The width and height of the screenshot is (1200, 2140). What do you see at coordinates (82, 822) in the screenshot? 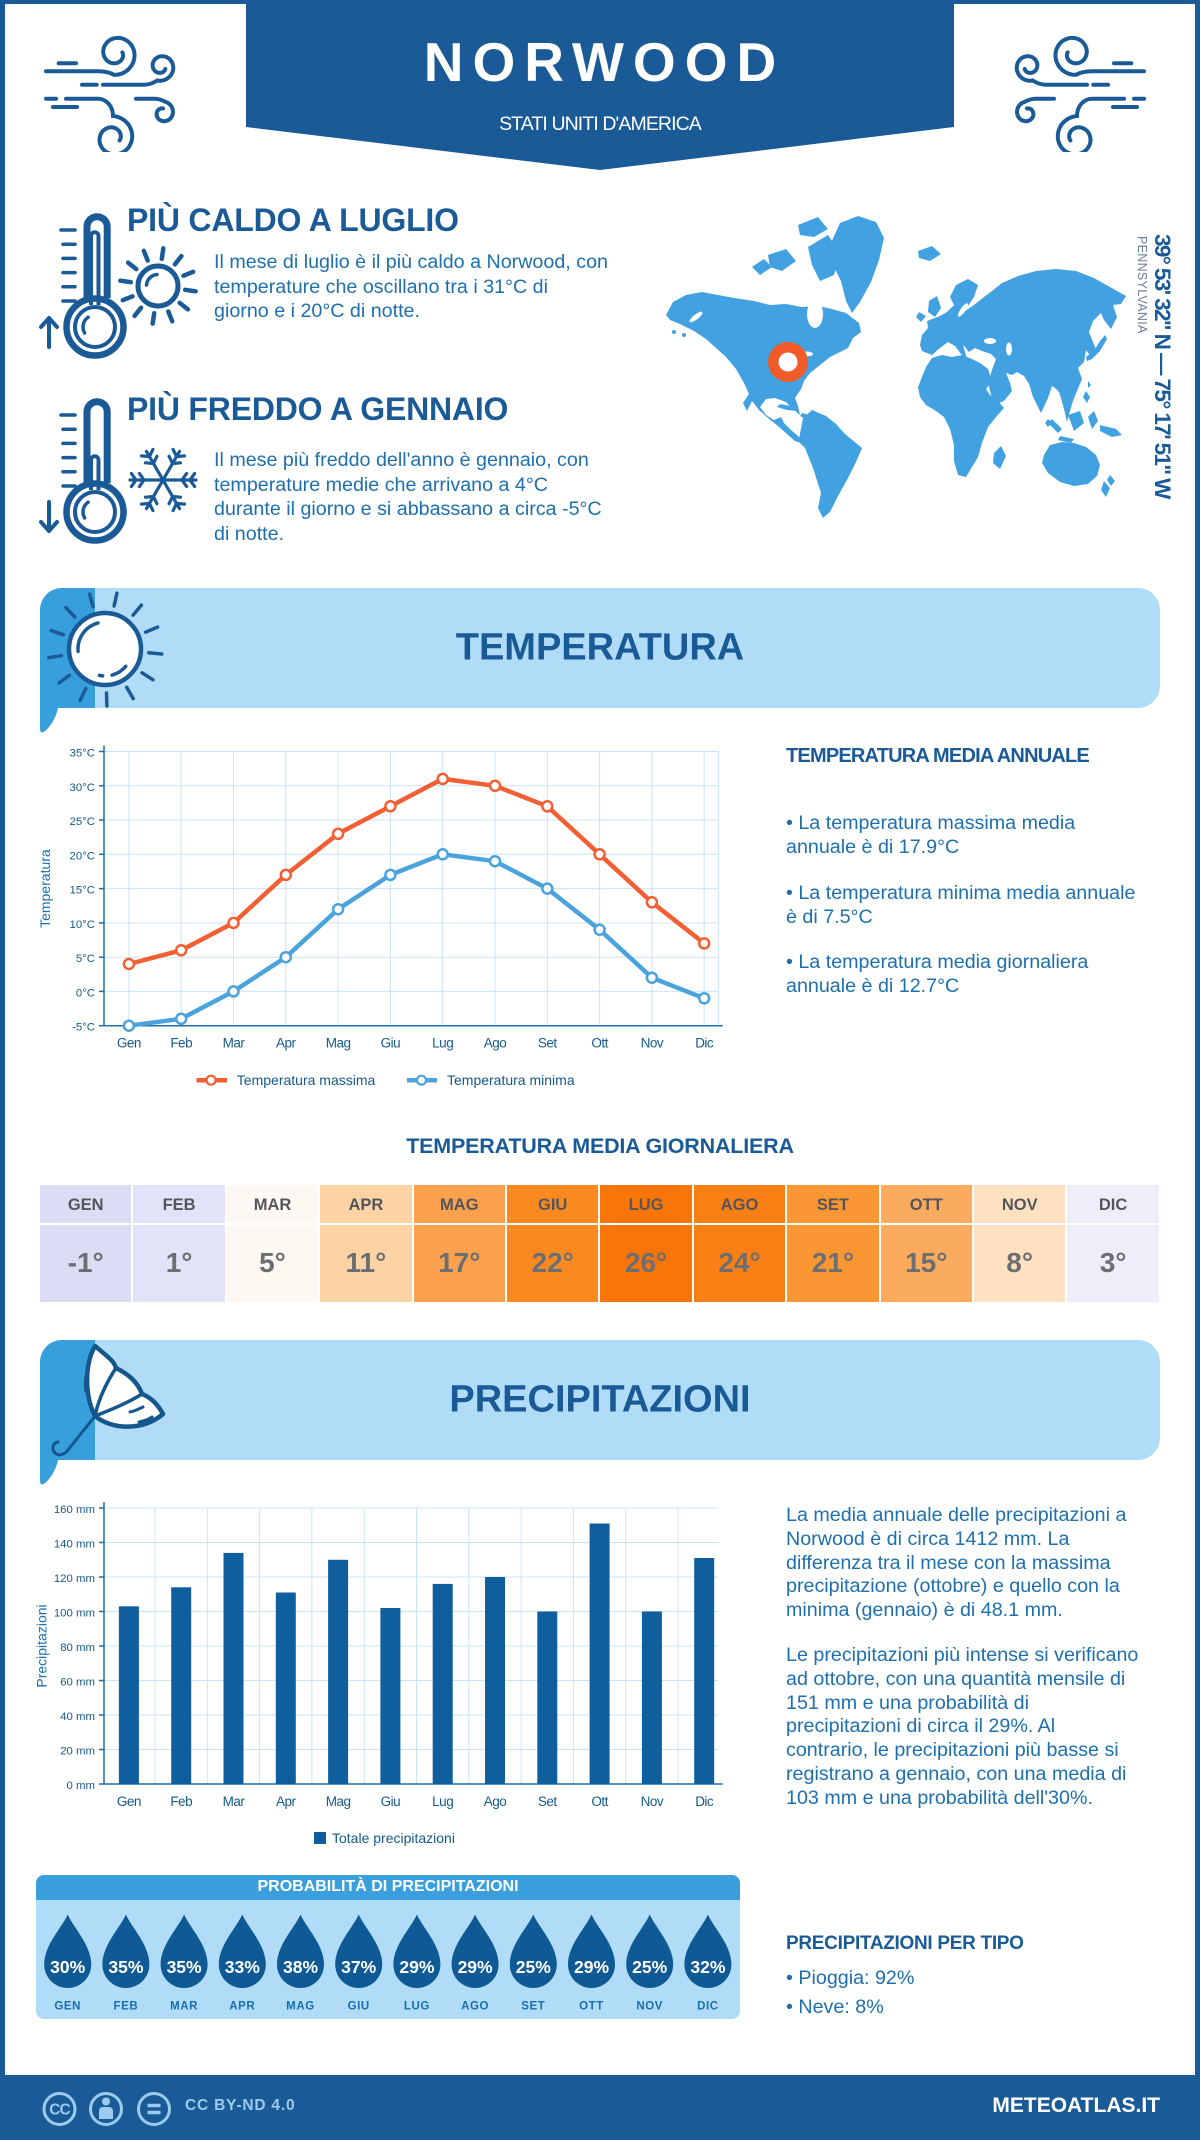
I see `svg-text: 25°C` at bounding box center [82, 822].